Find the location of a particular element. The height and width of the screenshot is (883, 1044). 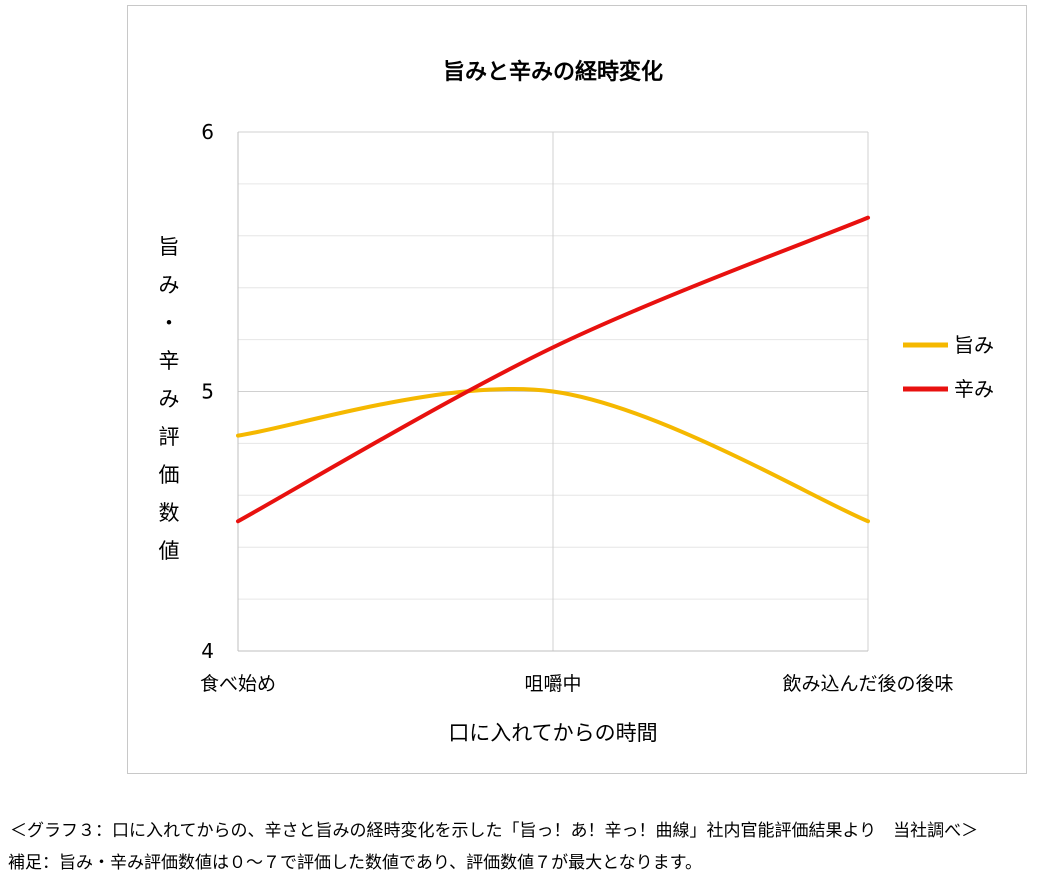

y-tick-label: 6 is located at coordinates (207, 132).